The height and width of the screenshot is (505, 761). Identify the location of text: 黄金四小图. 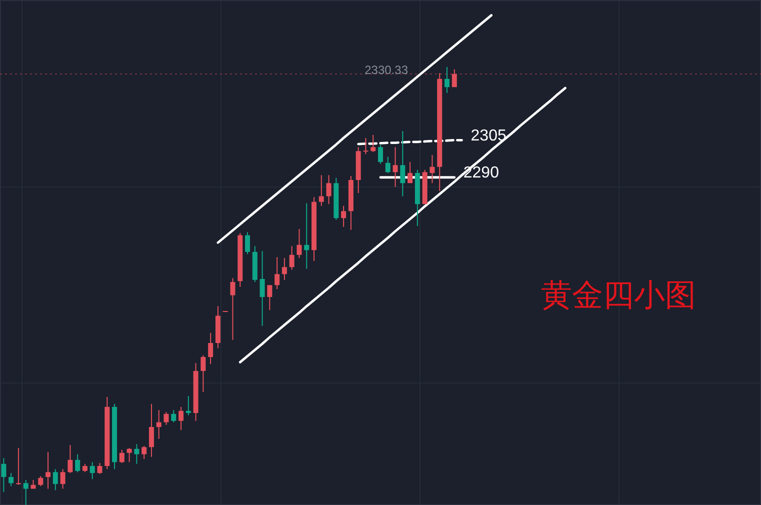
(618, 295).